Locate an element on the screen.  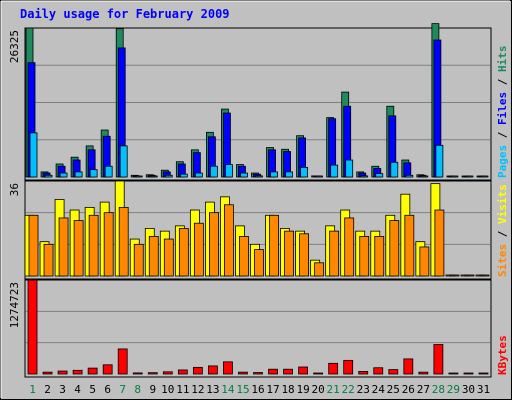
panel-kbytes-legend: KBytes is located at coordinates (502, 355).